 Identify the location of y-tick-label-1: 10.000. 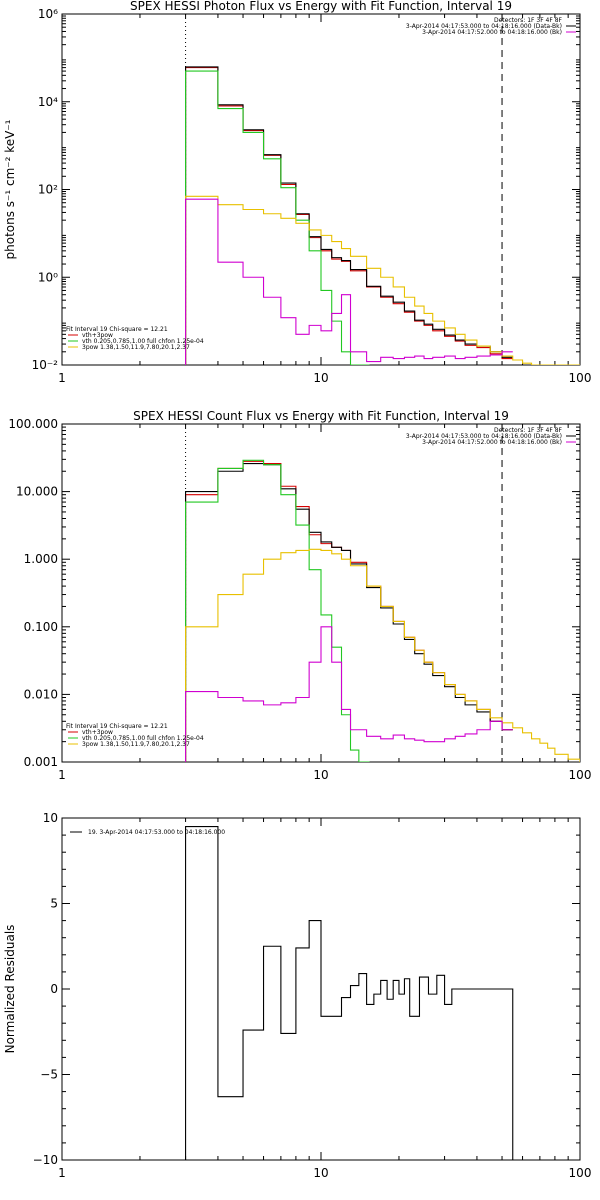
(37, 492).